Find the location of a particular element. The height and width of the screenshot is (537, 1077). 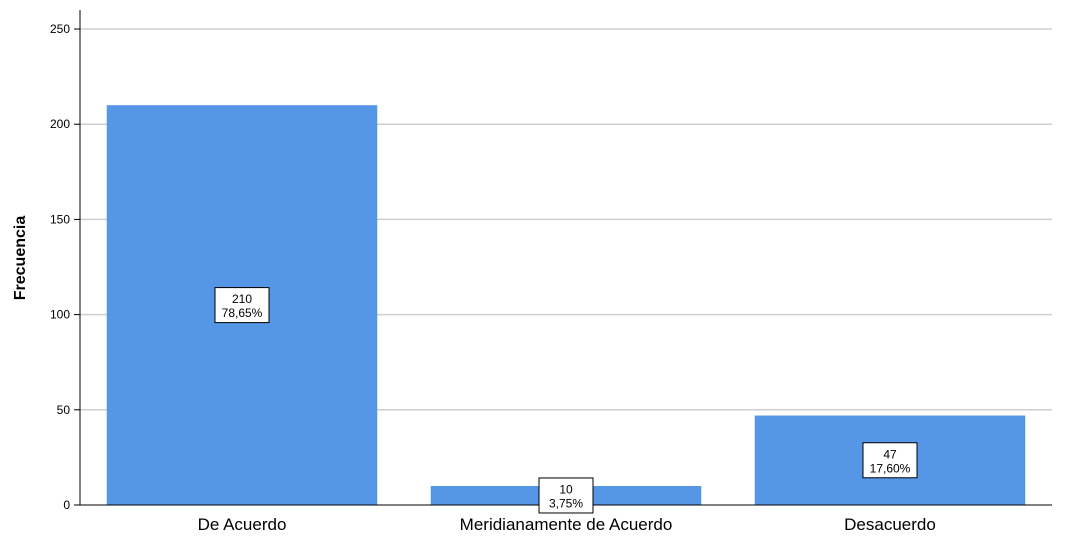

data-label-count: 10 is located at coordinates (566, 489).